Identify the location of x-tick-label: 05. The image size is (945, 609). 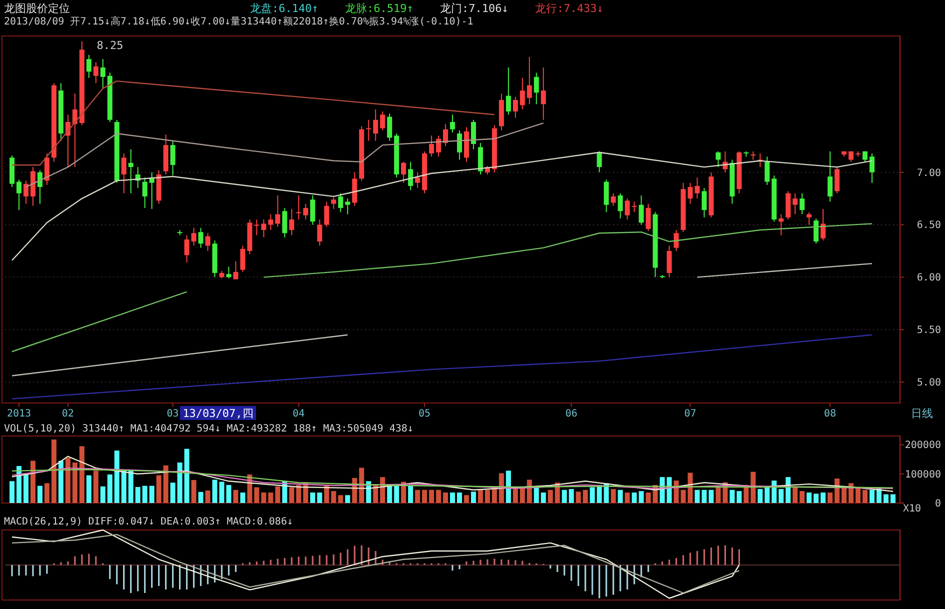
(424, 414).